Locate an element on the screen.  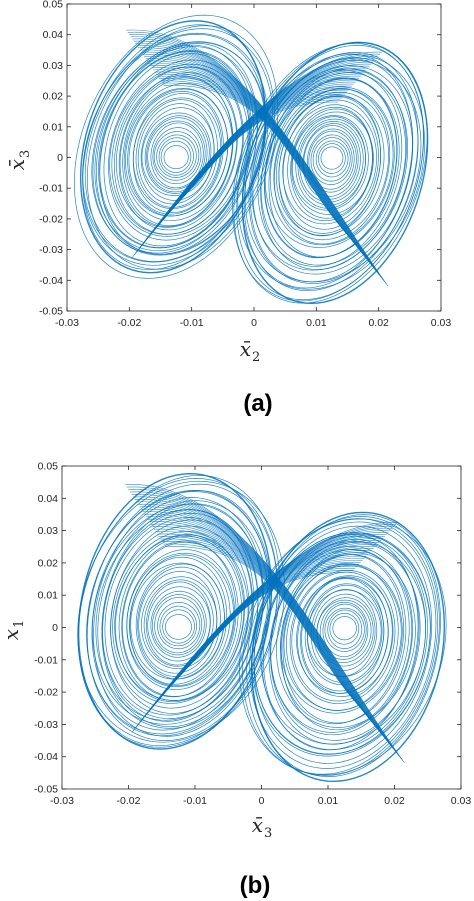
x-tick-label: -0.02 is located at coordinates (129, 801).